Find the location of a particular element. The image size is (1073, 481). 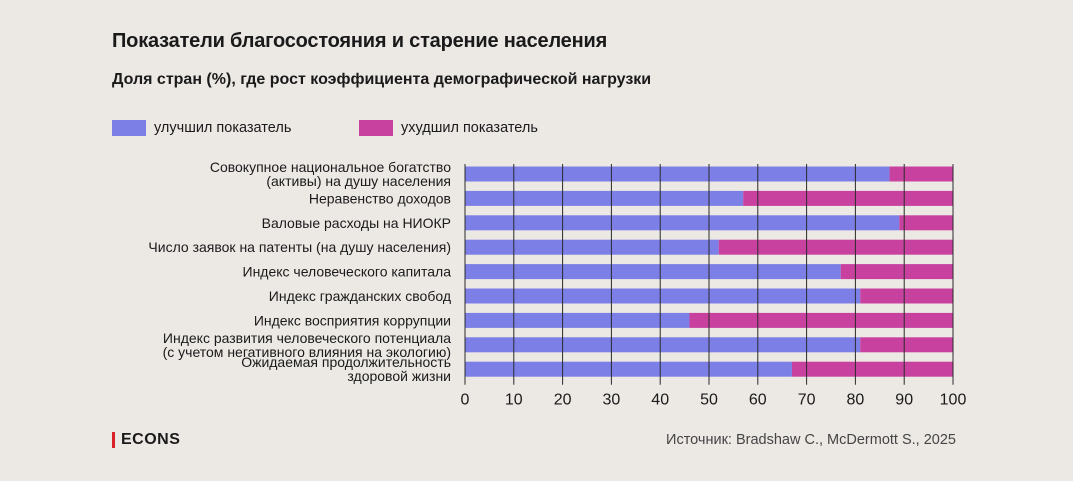

category-label: Индекс человеческого капитала is located at coordinates (347, 272).